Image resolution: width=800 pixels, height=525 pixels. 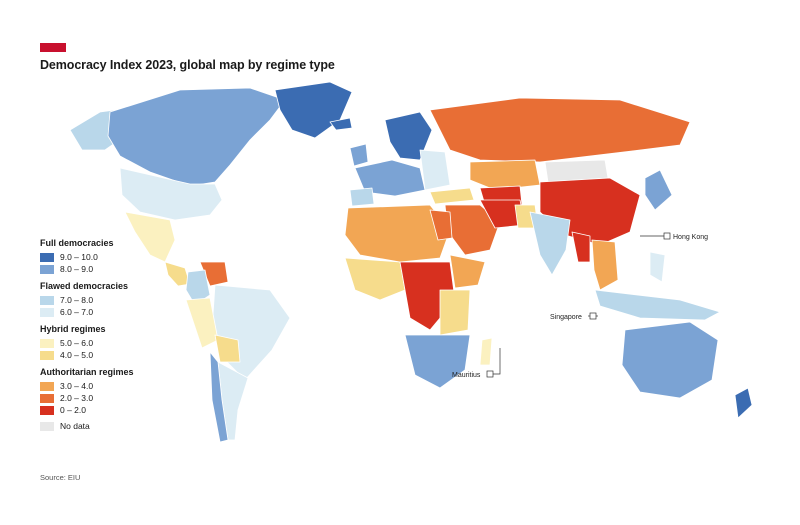 What do you see at coordinates (441, 225) in the screenshot?
I see `egypt` at bounding box center [441, 225].